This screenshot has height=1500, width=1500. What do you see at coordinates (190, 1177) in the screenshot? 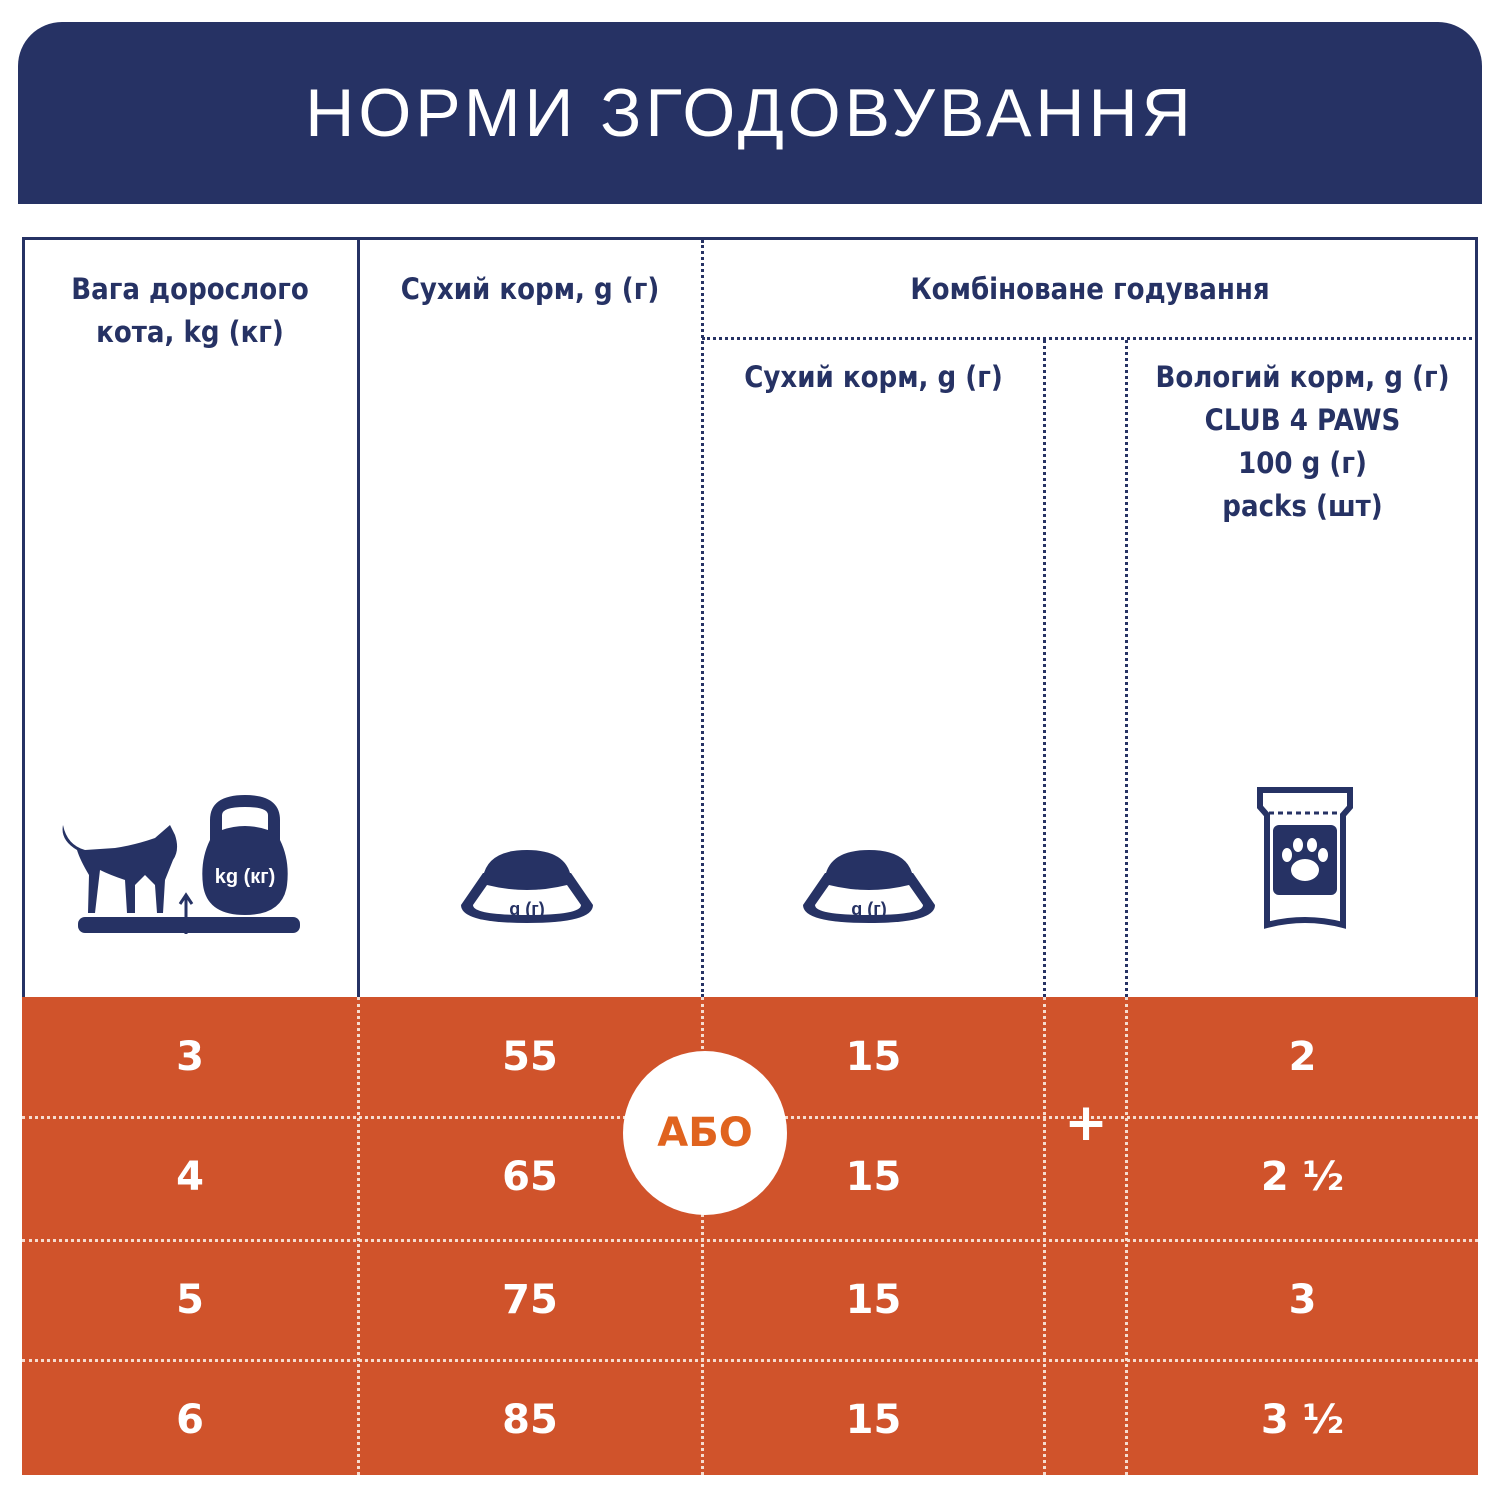
I see `cell-weight: 4` at bounding box center [190, 1177].